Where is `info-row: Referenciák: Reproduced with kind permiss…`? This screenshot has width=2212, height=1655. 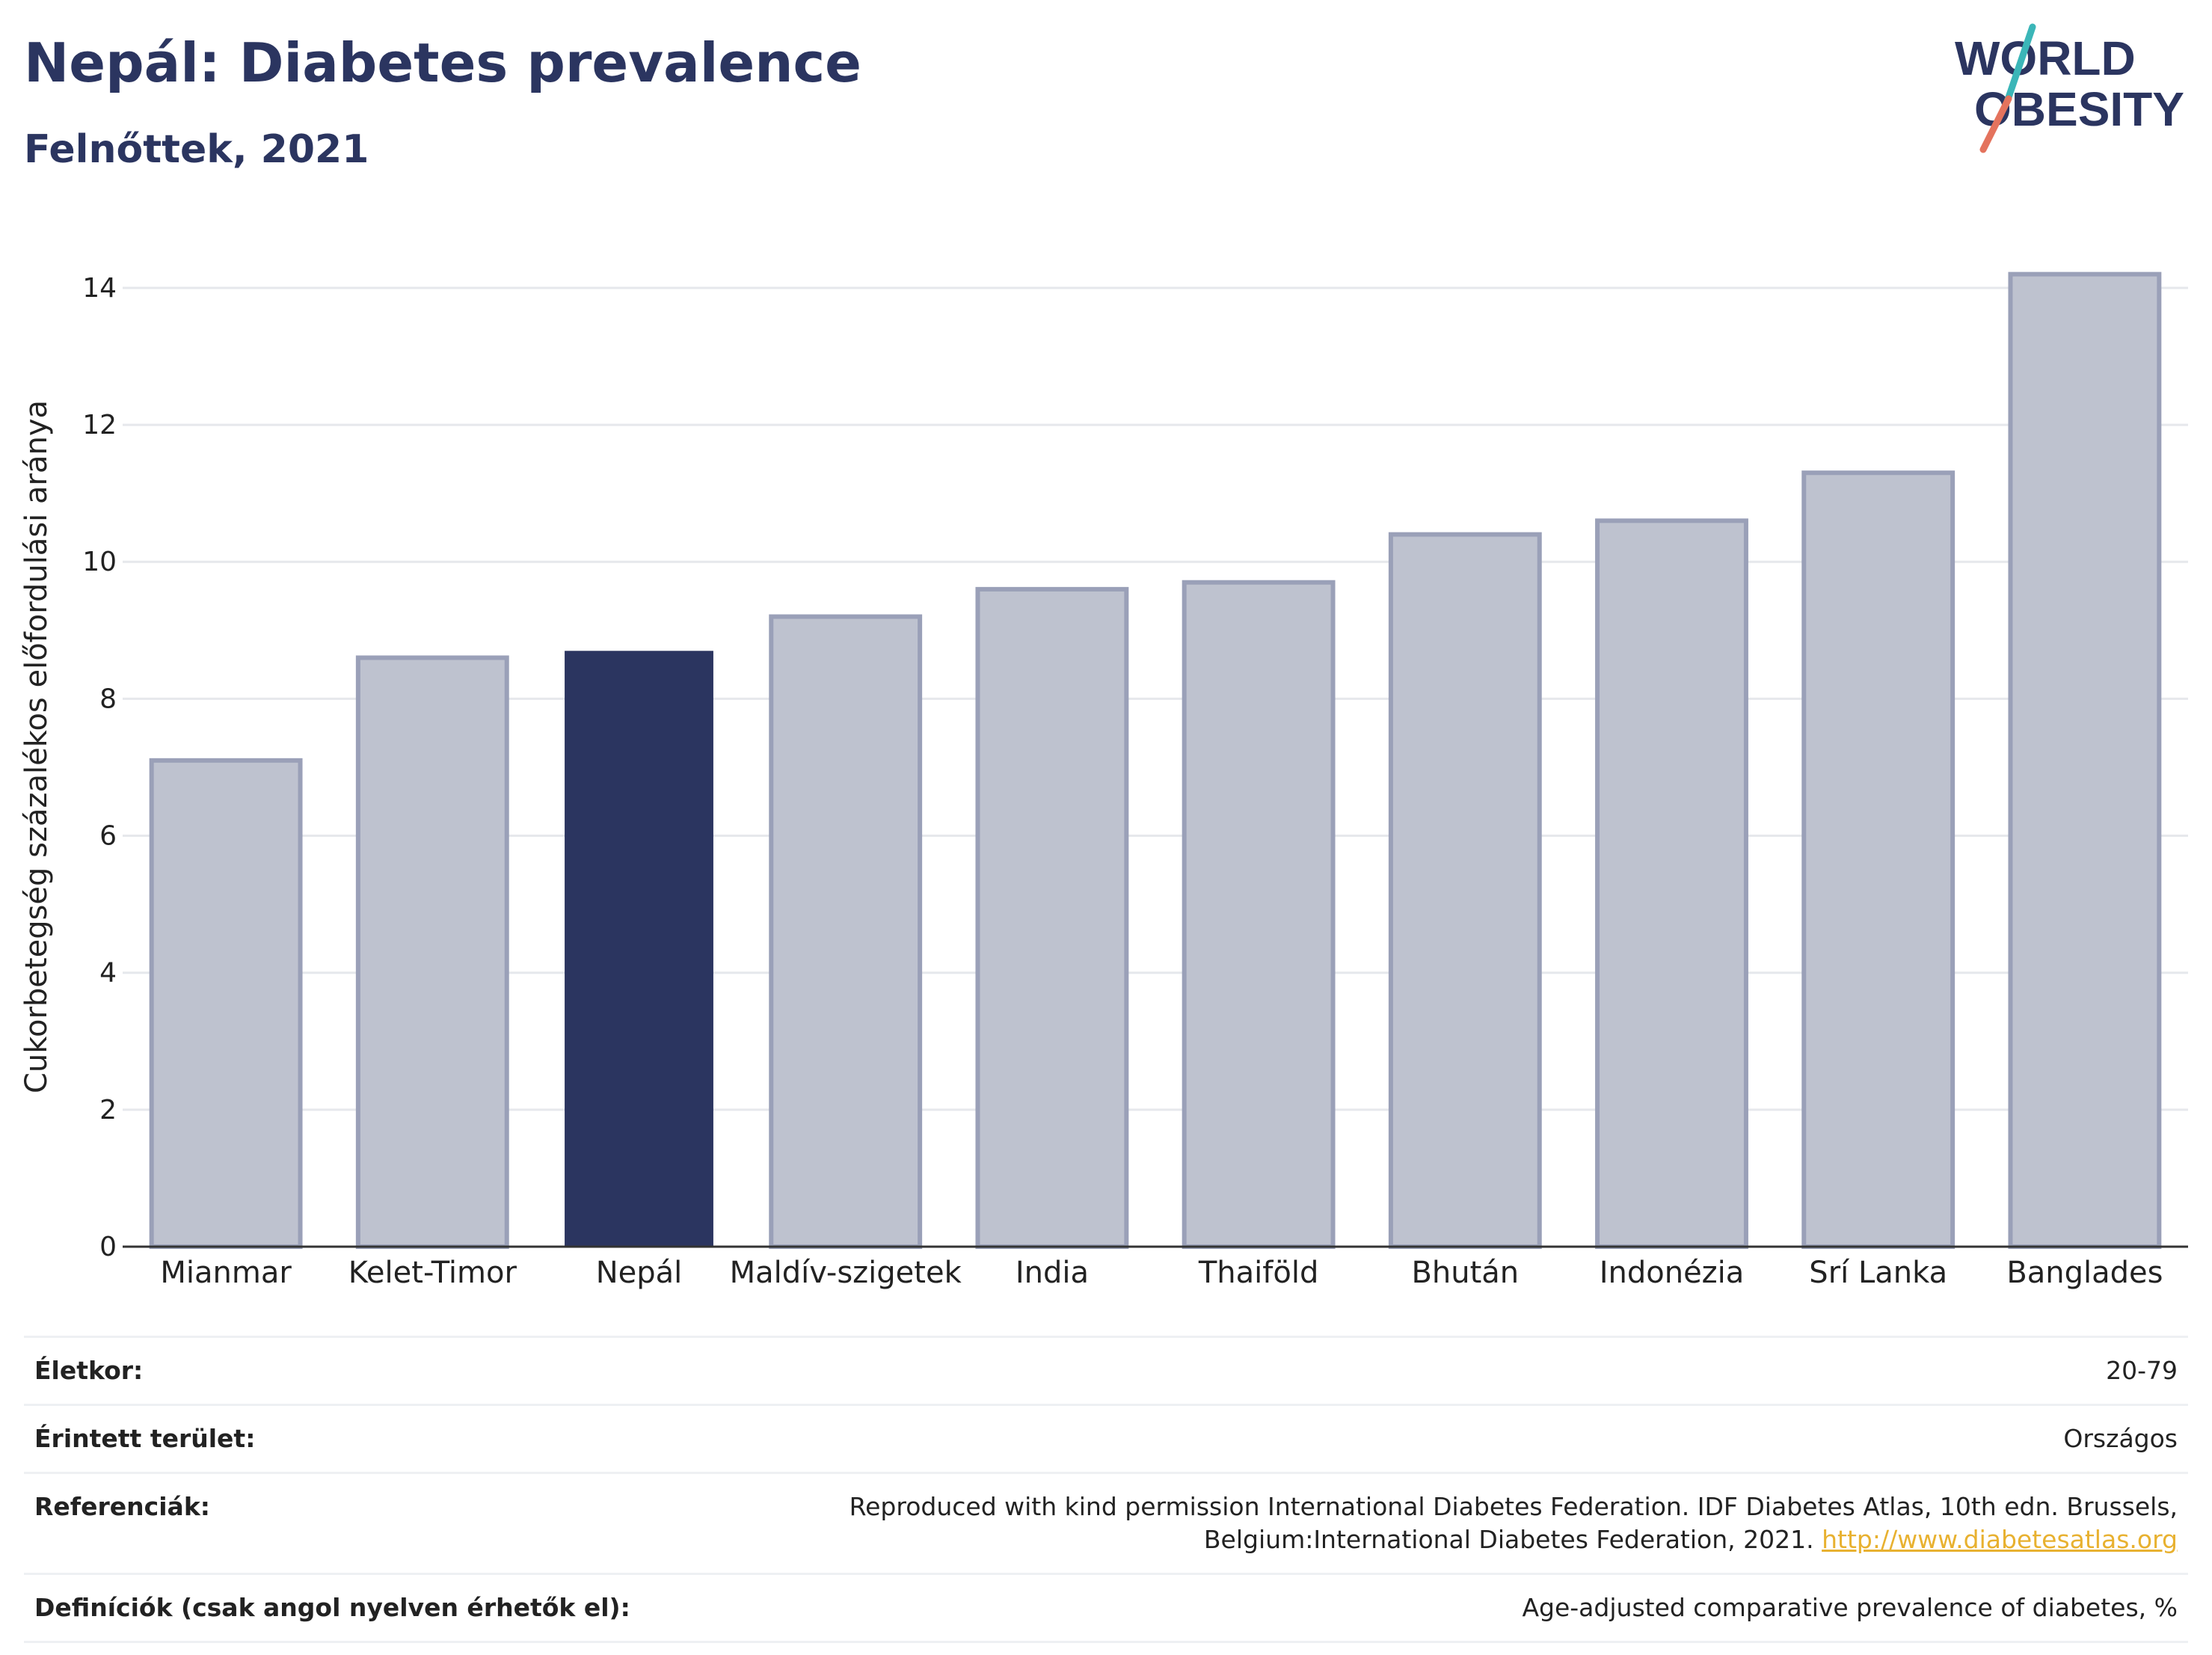 info-row: Referenciák: Reproduced with kind permiss… is located at coordinates (1106, 1524).